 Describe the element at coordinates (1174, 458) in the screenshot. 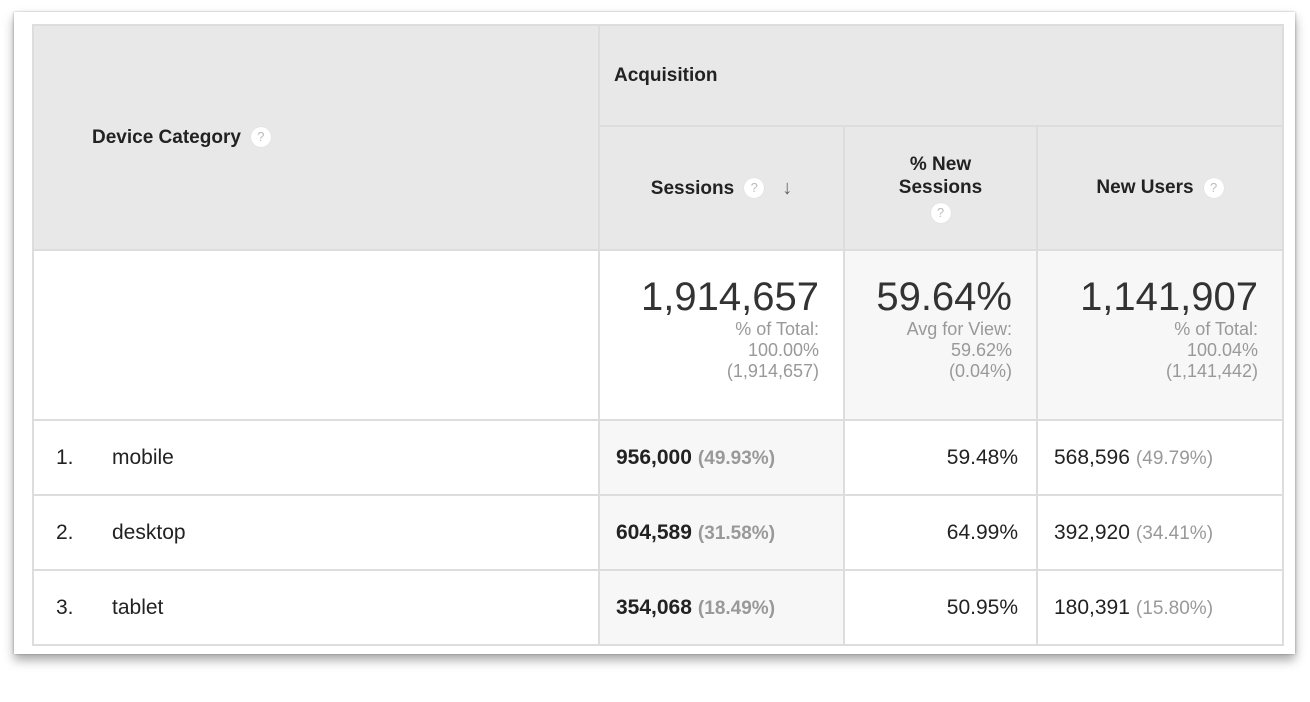

I see `new-users-pct: (49.79%)` at that location.